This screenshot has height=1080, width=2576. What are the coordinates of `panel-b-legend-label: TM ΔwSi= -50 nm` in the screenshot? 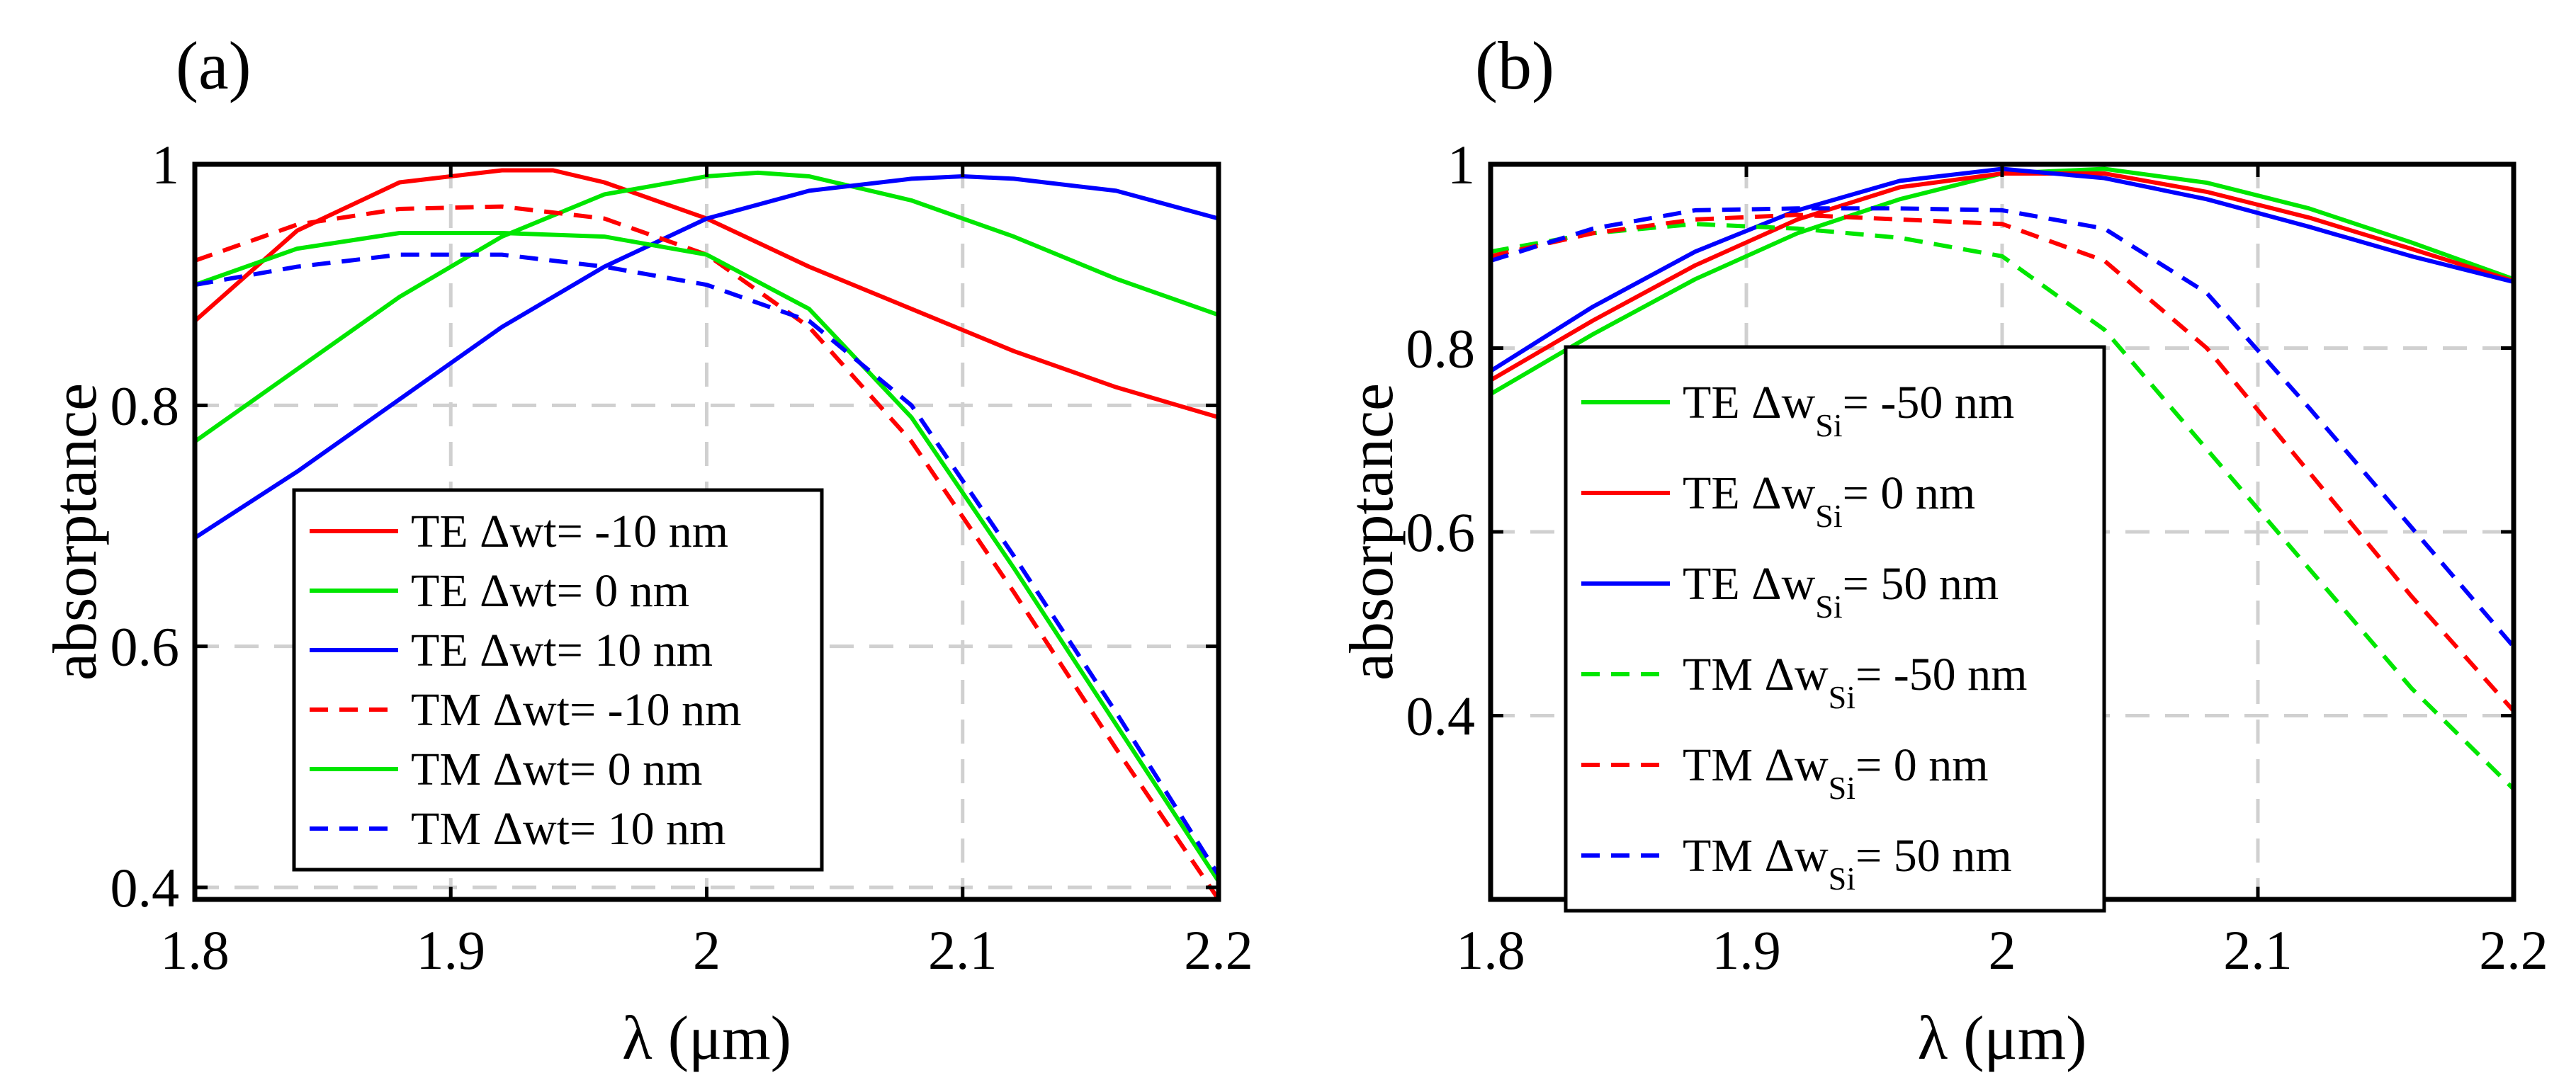 It's located at (1855, 682).